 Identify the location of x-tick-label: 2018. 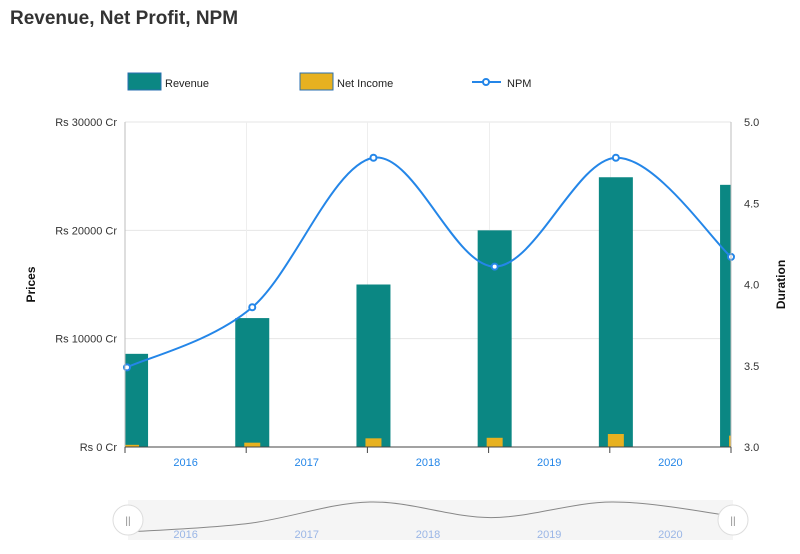
(428, 463).